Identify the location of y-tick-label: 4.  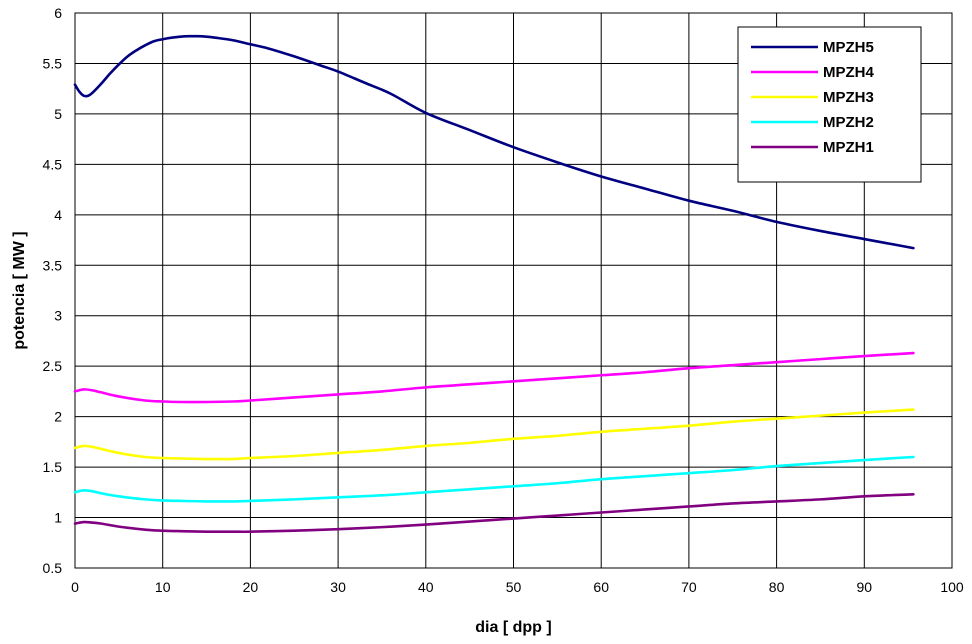
(58, 215).